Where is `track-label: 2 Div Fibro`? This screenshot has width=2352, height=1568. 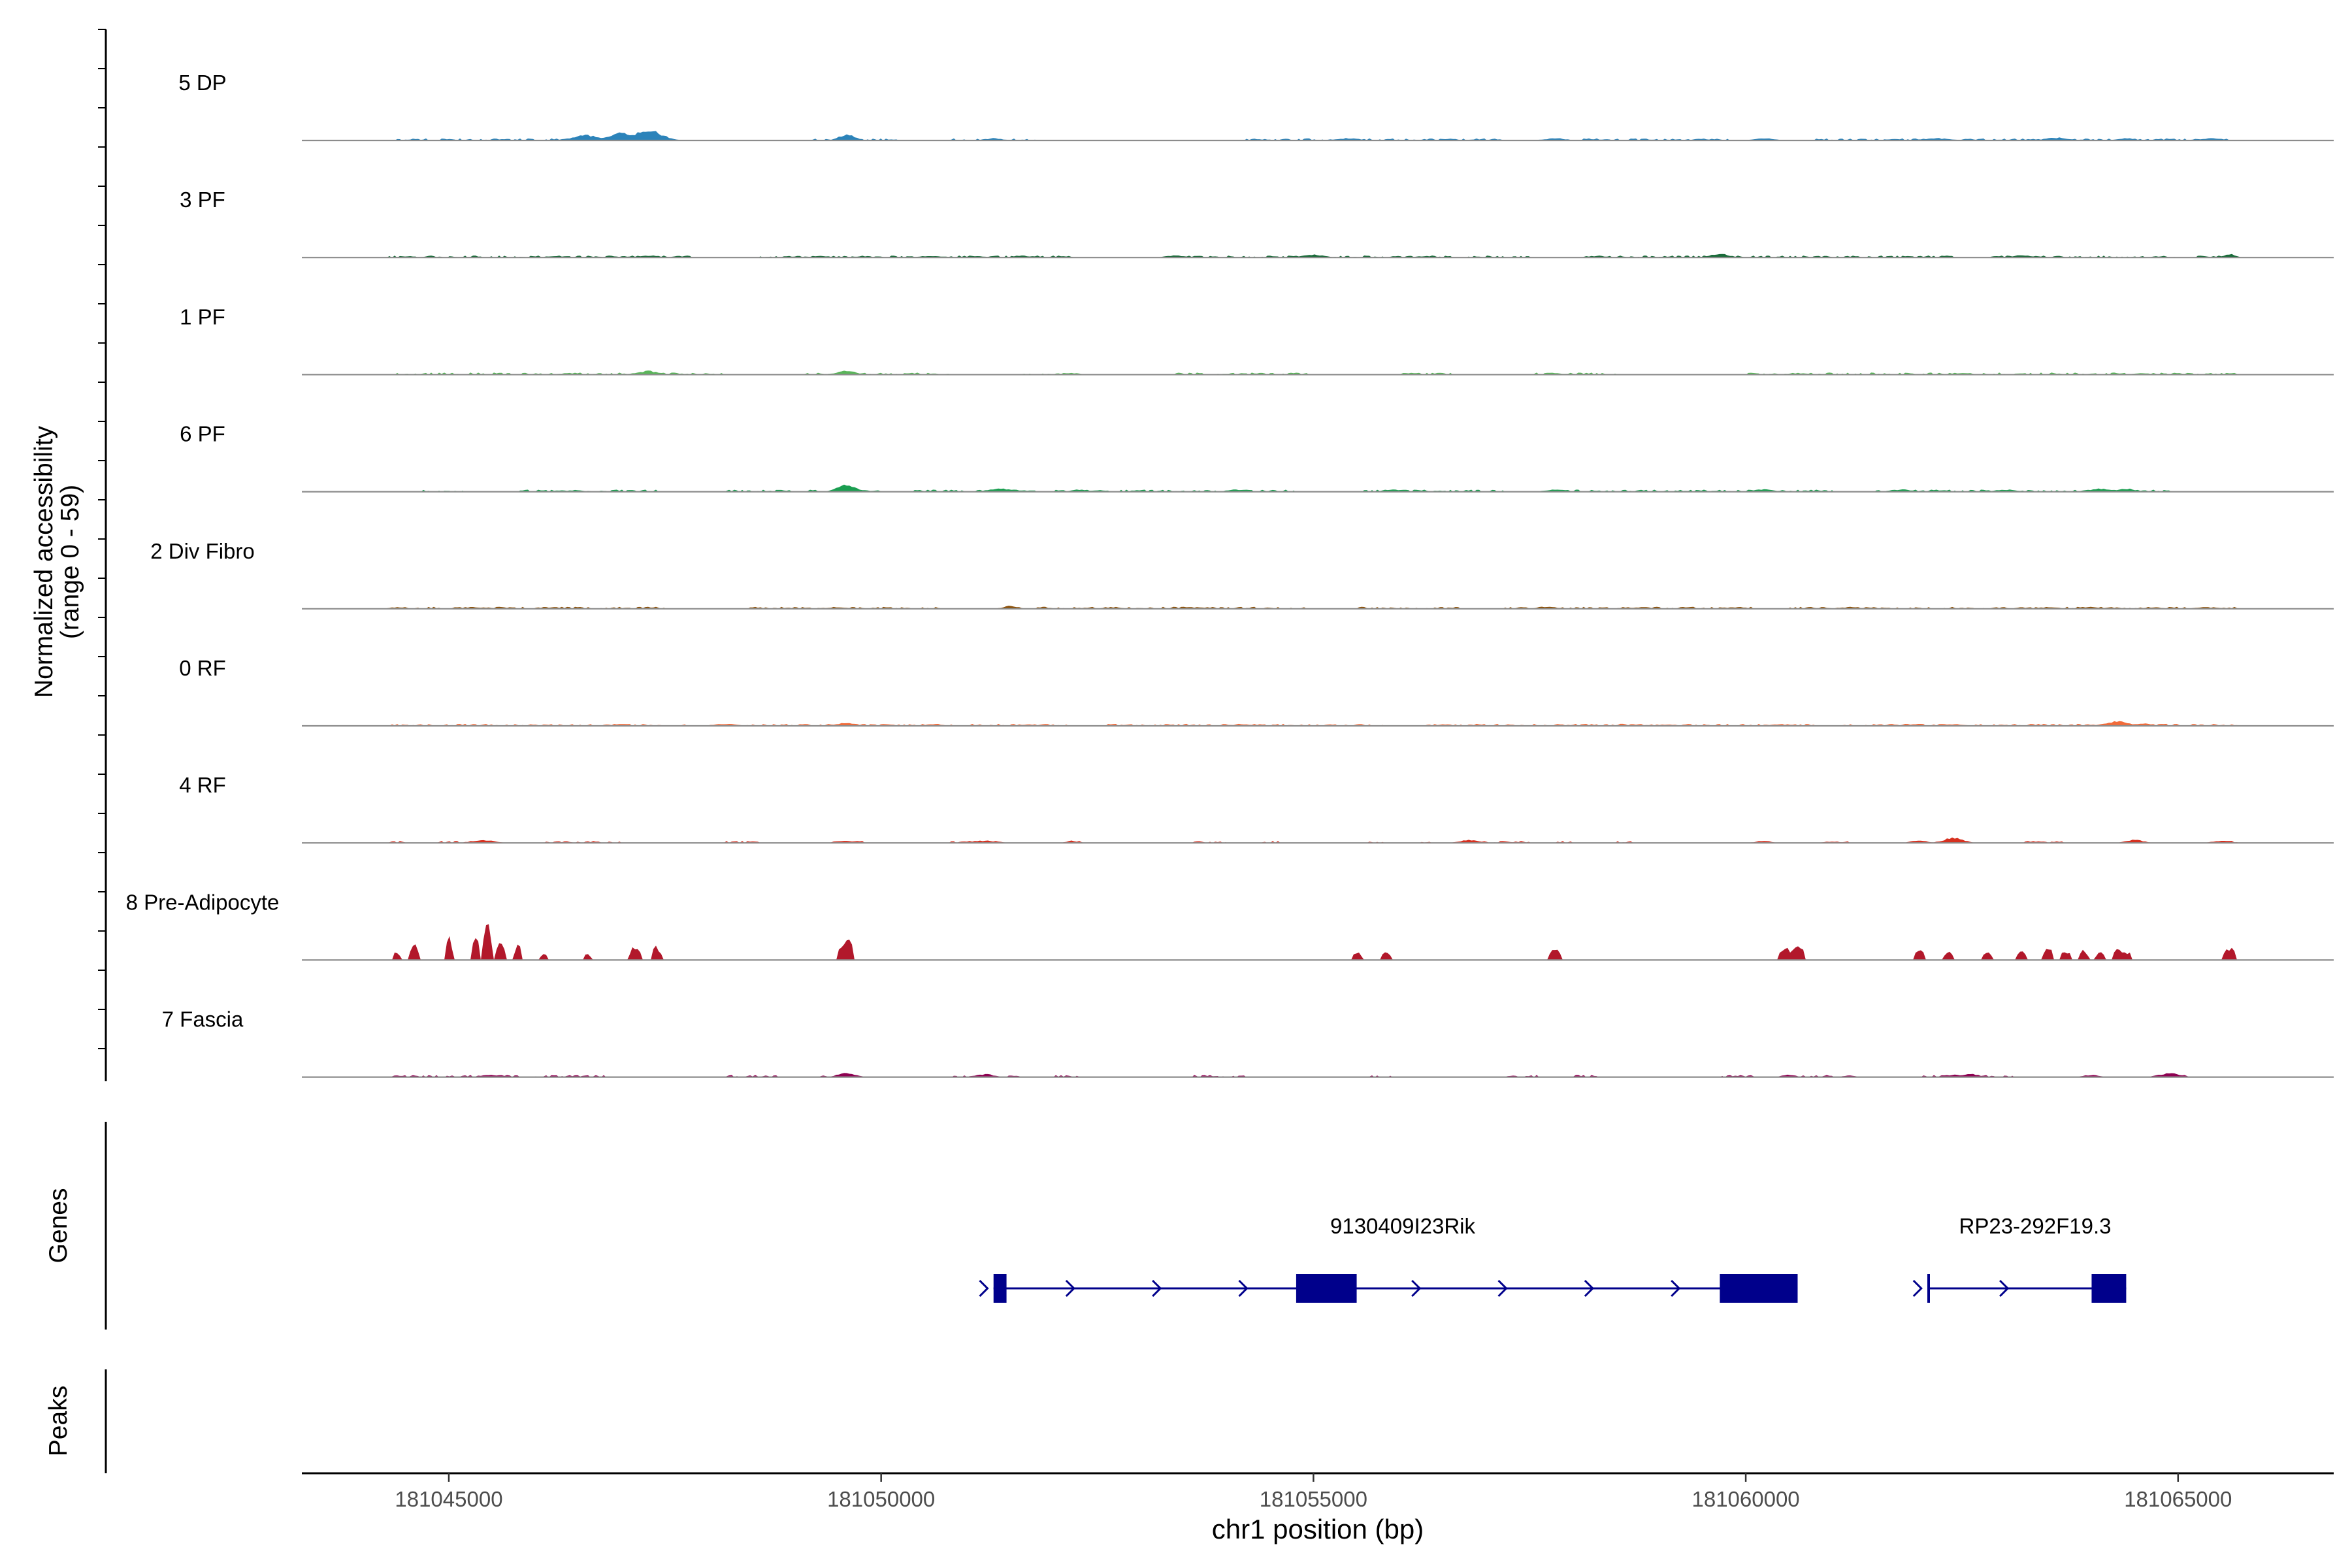
track-label: 2 Div Fibro is located at coordinates (202, 551).